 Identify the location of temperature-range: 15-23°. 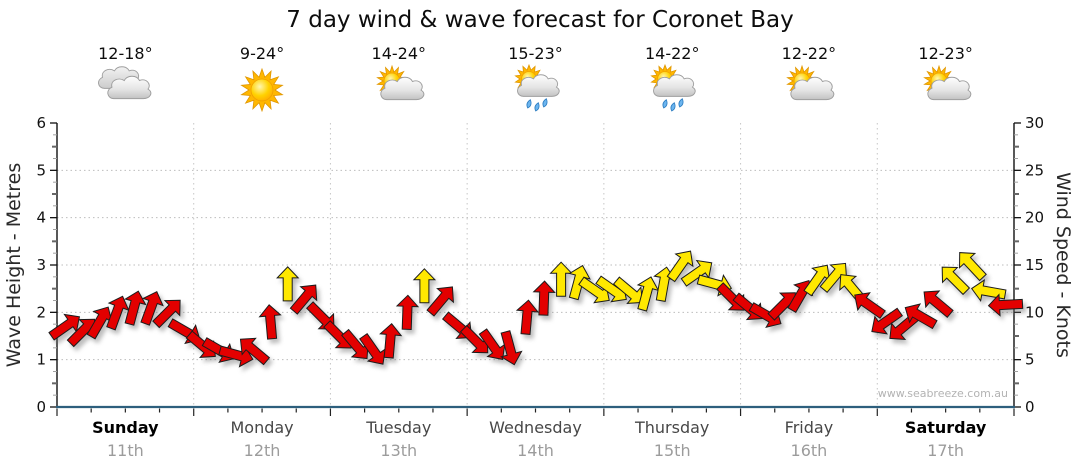
(535, 53).